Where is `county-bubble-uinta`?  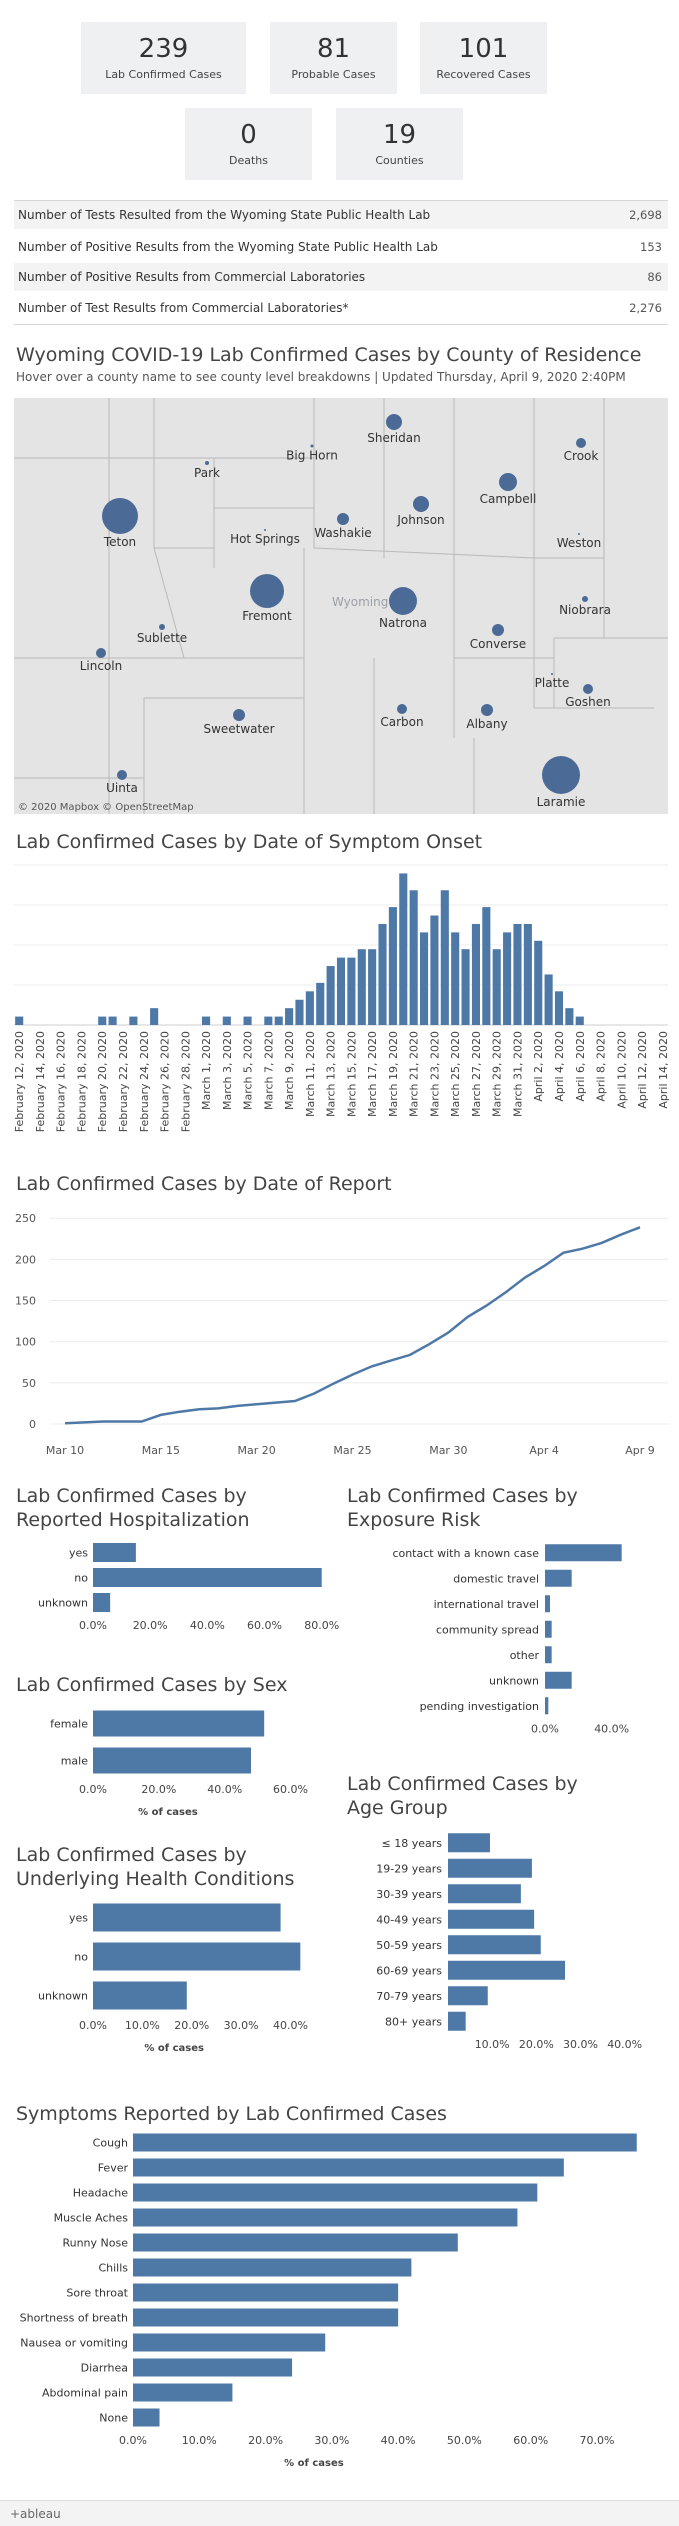
county-bubble-uinta is located at coordinates (122, 775).